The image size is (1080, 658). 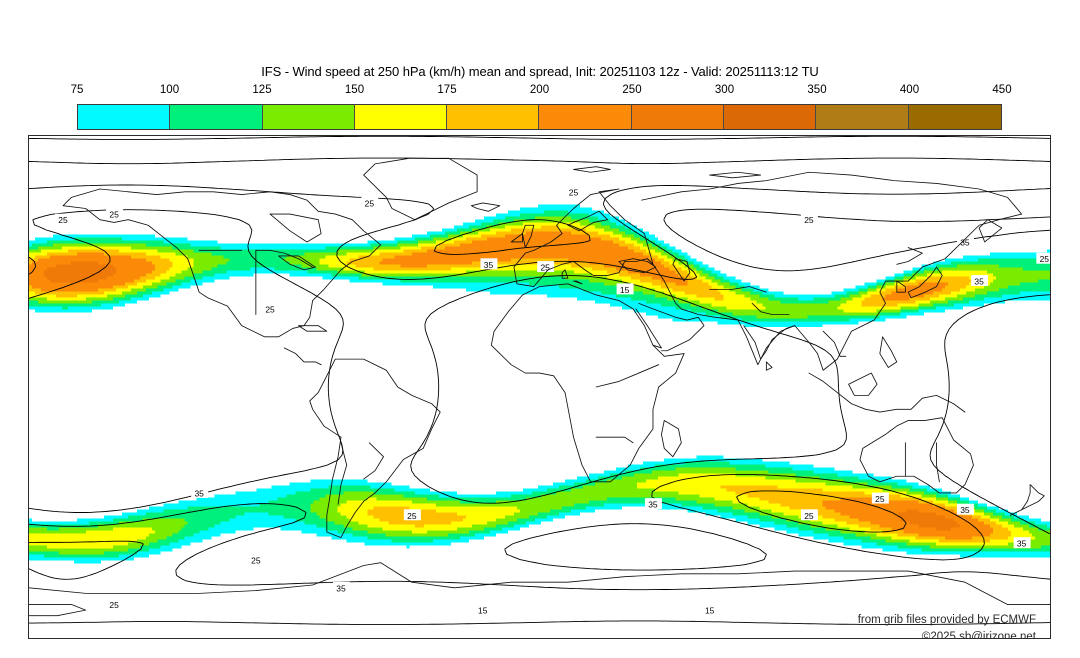 I want to click on colorbar: 75 100 125 150 175 200 250 300 350 400 450, so click(x=541, y=107).